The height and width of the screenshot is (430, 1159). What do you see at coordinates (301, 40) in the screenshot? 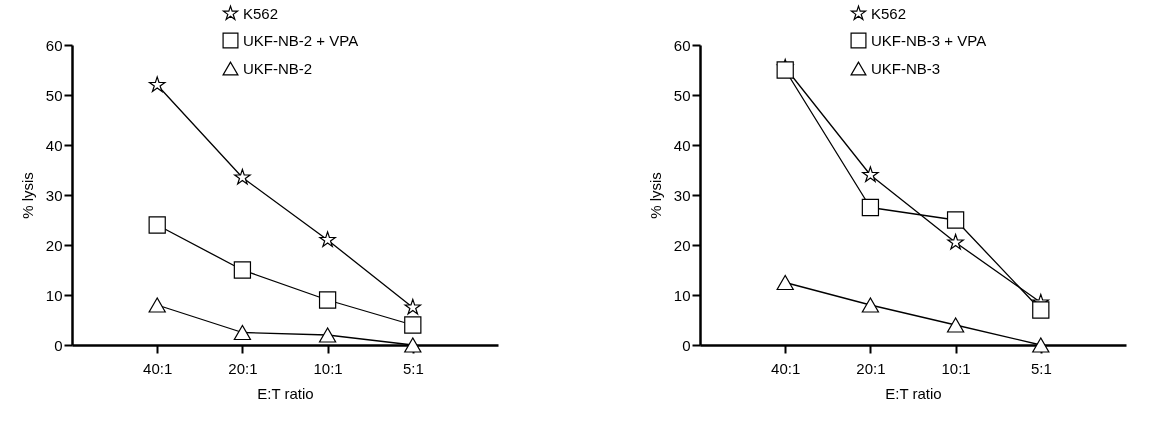
I see `legend-label: UKF-NB-2 + VPA` at bounding box center [301, 40].